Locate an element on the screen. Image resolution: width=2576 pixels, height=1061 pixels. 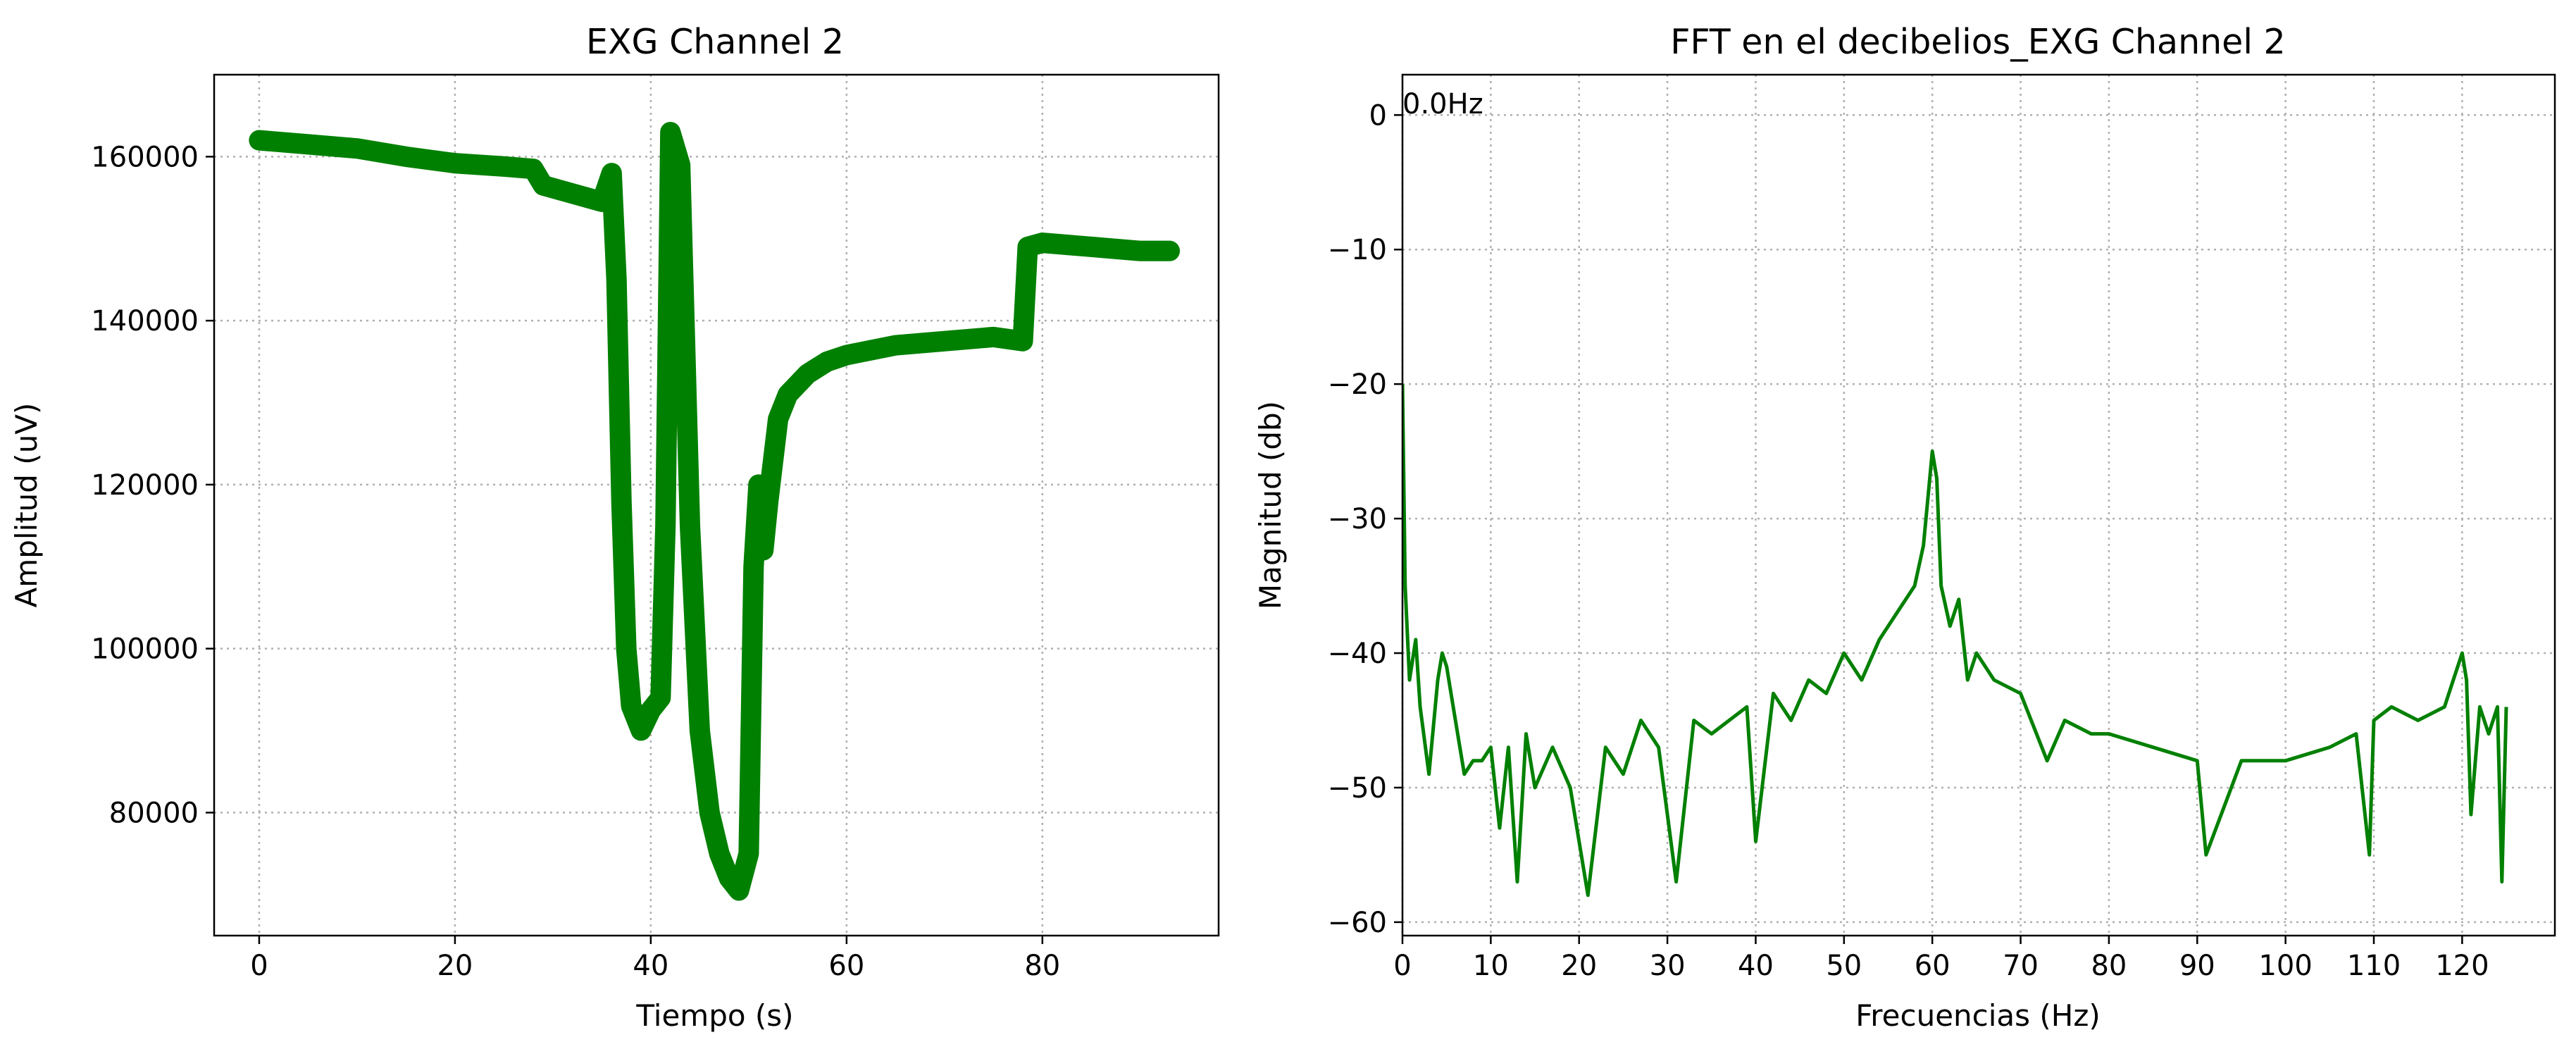
y-tick-label-time-4: 160000 is located at coordinates (145, 157).